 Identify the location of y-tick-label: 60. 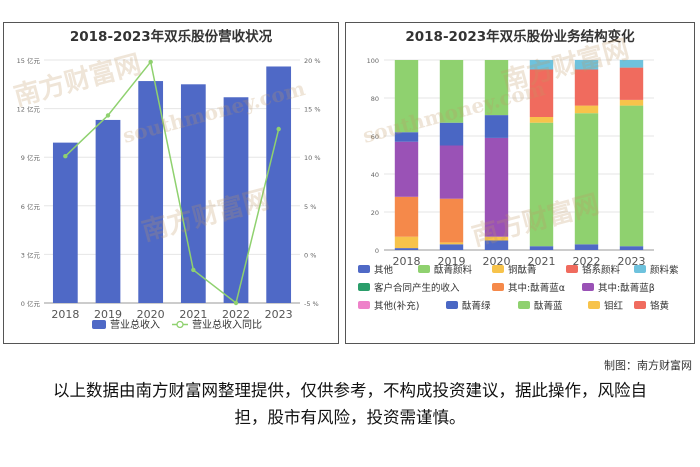
(375, 137).